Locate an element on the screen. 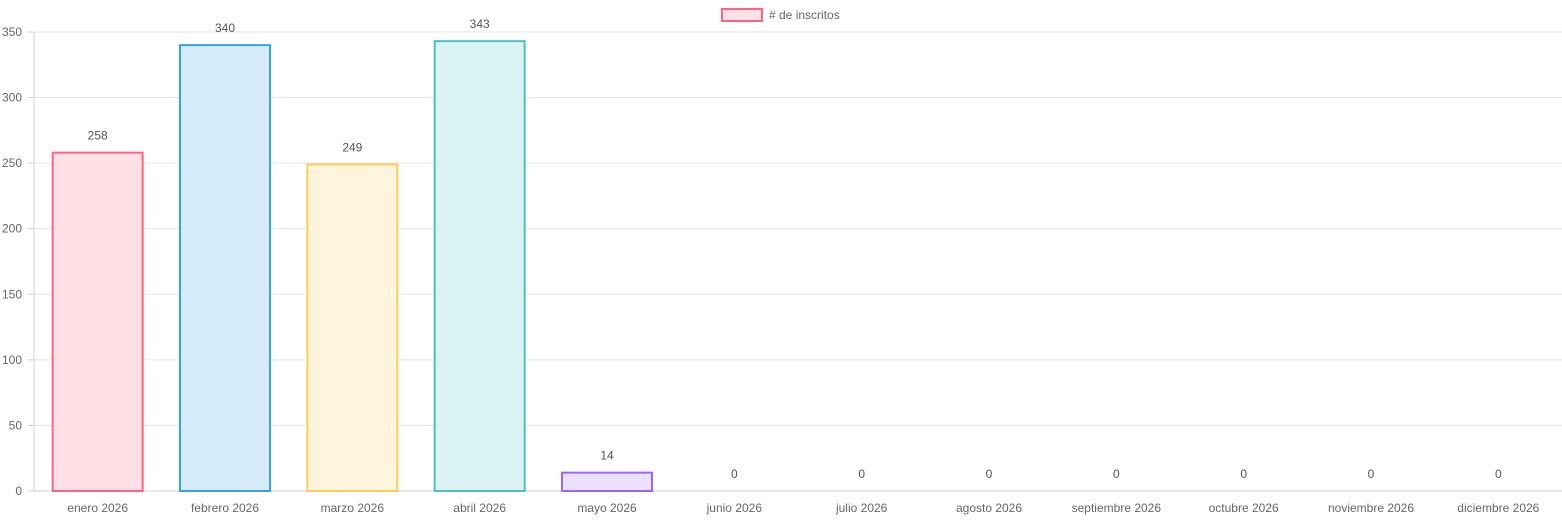 This screenshot has width=1562, height=520. data-label: 258 is located at coordinates (98, 136).